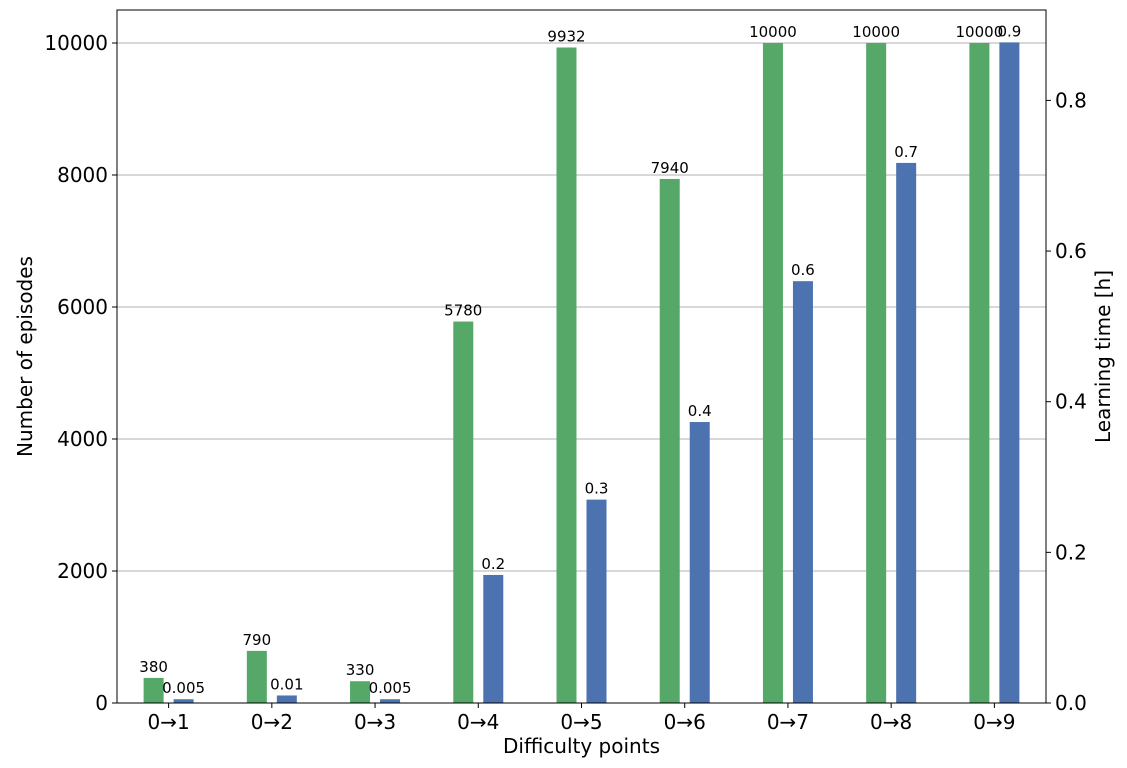  I want to click on learning-time-data-label: 0.6, so click(803, 270).